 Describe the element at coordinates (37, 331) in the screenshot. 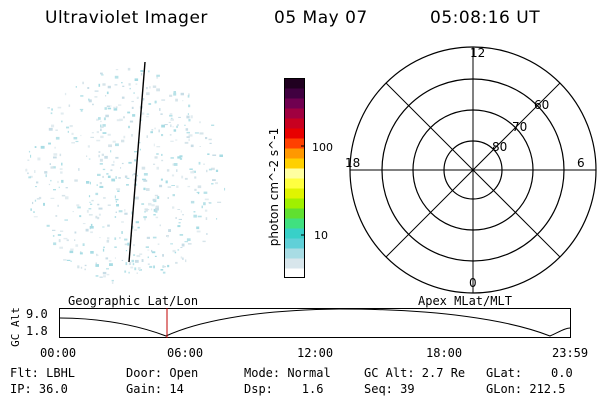

I see `ytick-1-8: 1.8` at that location.